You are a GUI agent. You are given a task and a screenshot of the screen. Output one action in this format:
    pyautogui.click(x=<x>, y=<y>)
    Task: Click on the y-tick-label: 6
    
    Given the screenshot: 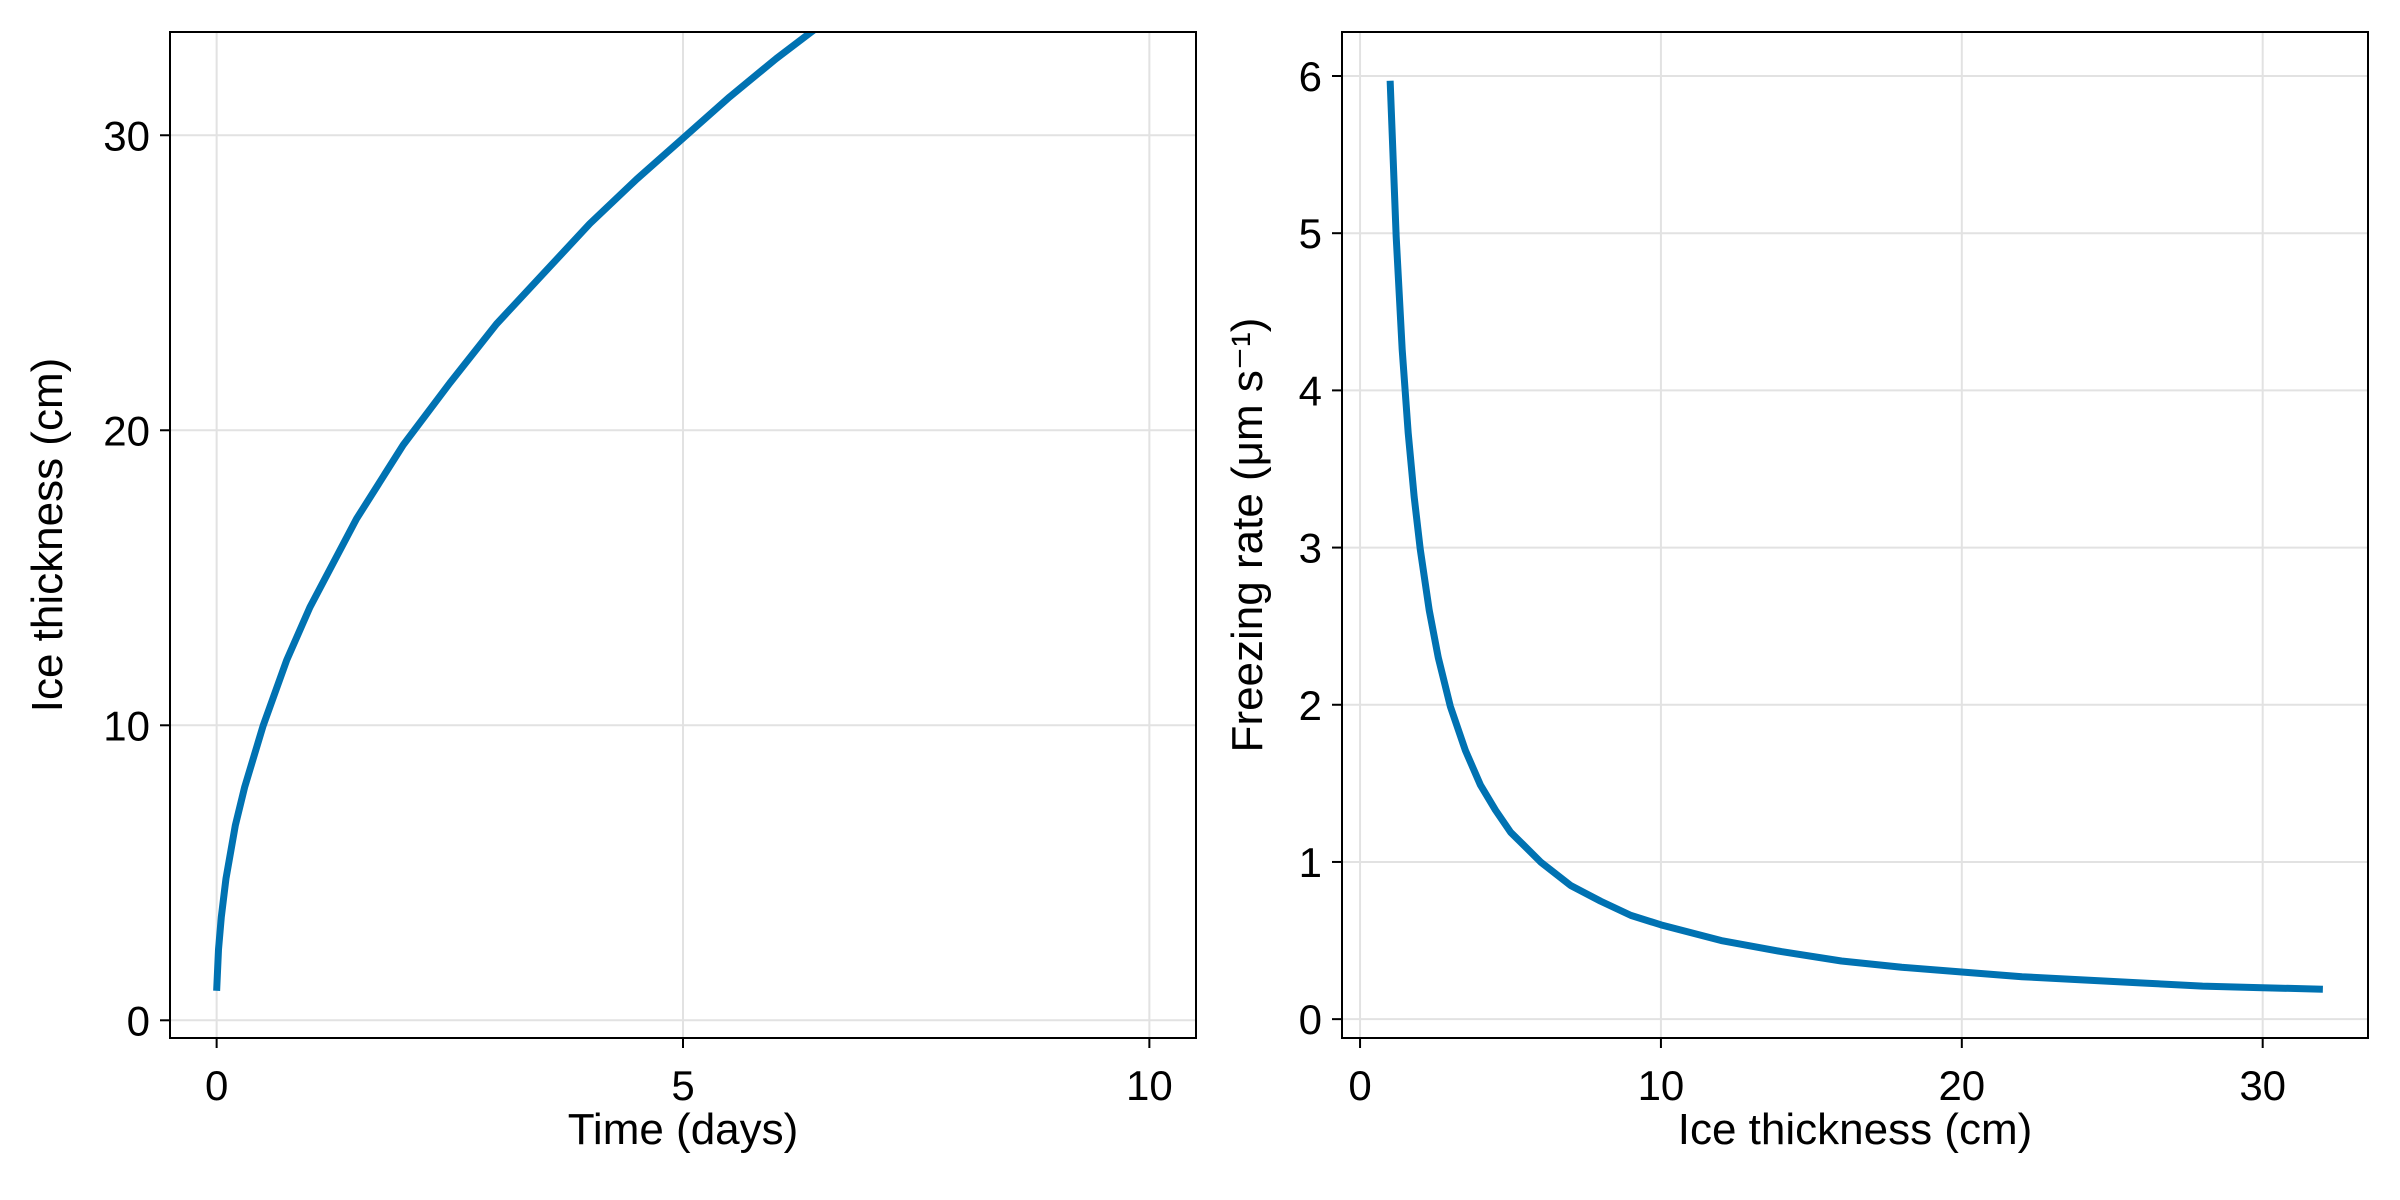 What is the action you would take?
    pyautogui.click(x=1310, y=76)
    